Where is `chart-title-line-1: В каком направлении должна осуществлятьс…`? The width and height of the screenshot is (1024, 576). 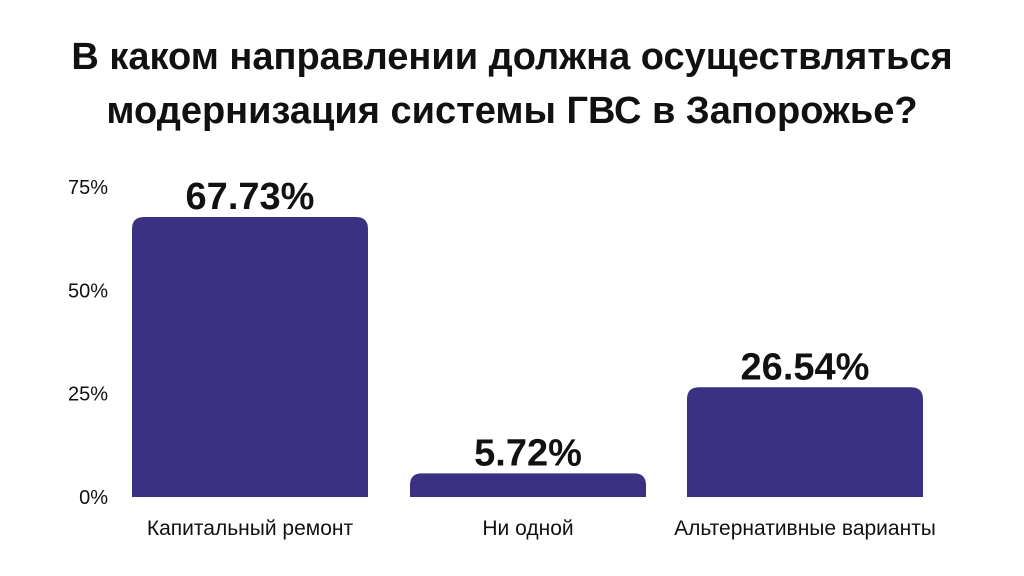 chart-title-line-1: В каком направлении должна осуществлятьс… is located at coordinates (512, 57).